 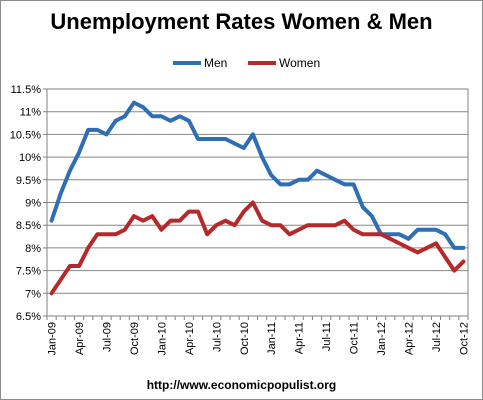 I want to click on legend-label-men: Men, so click(x=215, y=63).